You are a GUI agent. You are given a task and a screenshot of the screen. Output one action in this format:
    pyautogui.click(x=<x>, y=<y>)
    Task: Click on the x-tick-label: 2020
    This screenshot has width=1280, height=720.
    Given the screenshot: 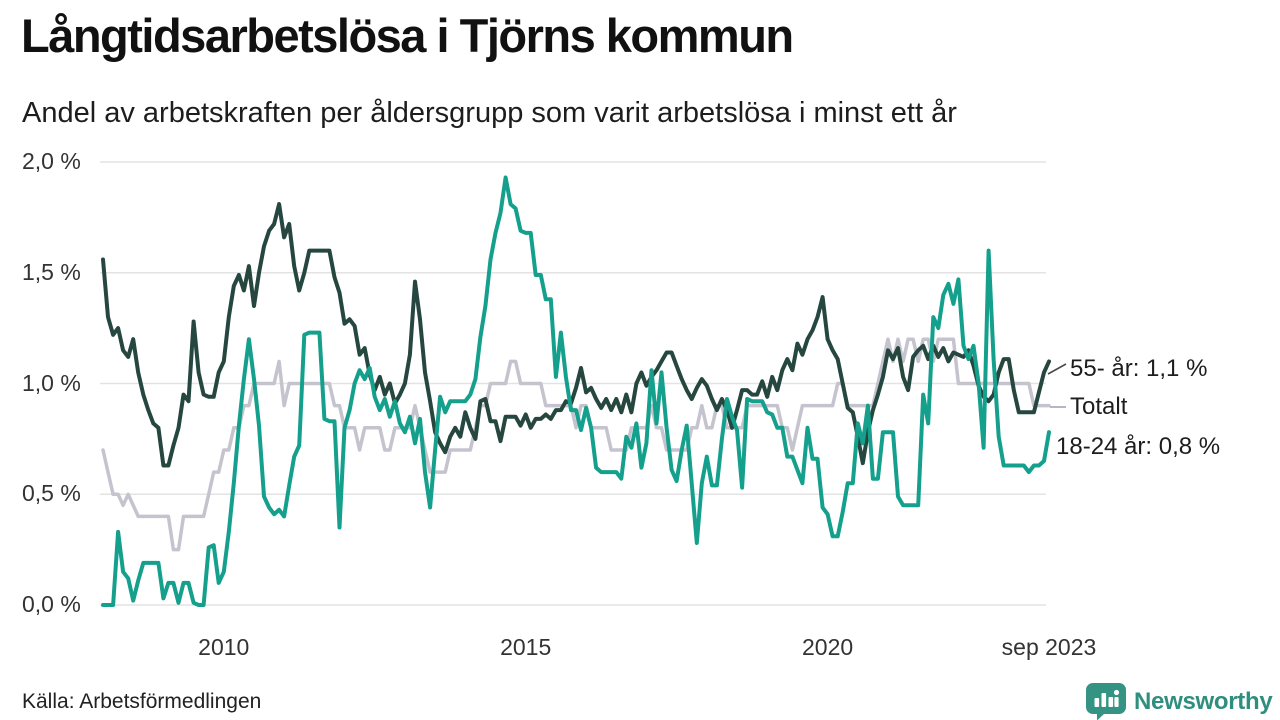 What is the action you would take?
    pyautogui.click(x=828, y=647)
    